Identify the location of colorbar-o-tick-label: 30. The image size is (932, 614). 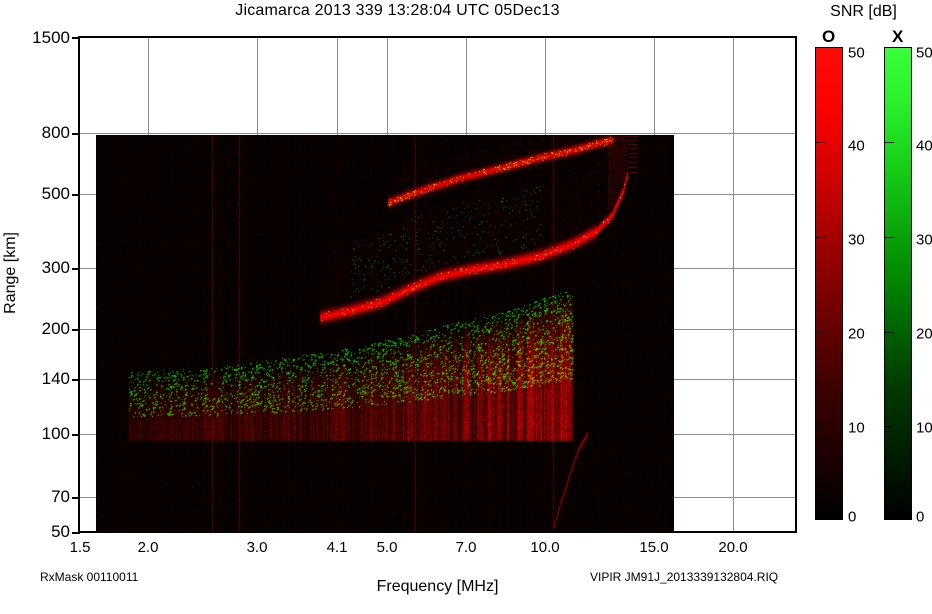
(856, 240).